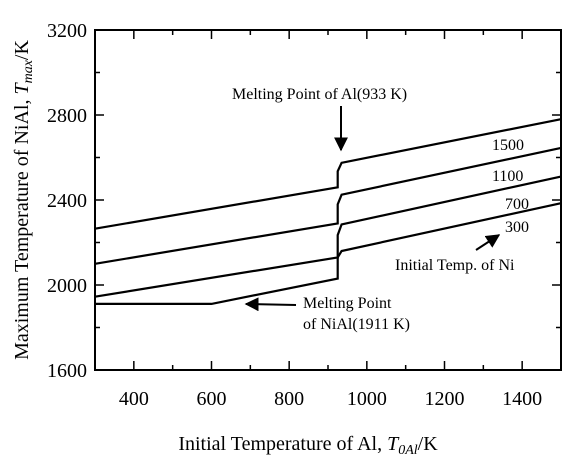 Image resolution: width=562 pixels, height=457 pixels. Describe the element at coordinates (67, 286) in the screenshot. I see `y-tick-label: 2000` at that location.